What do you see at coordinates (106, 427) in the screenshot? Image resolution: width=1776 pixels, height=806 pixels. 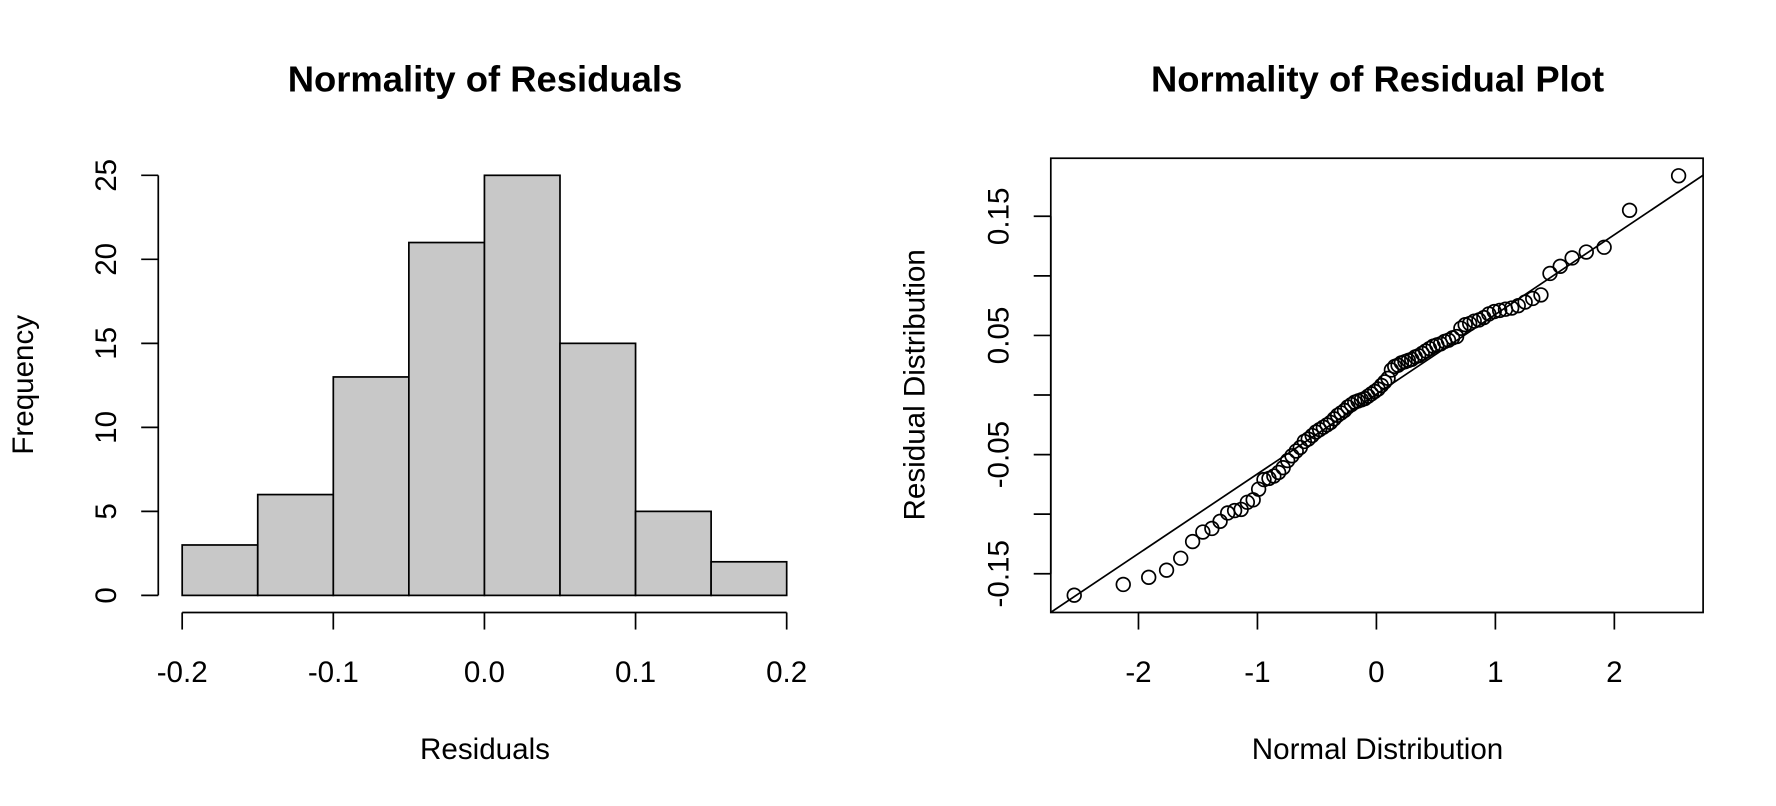 I see `y-tick-label: 10` at bounding box center [106, 427].